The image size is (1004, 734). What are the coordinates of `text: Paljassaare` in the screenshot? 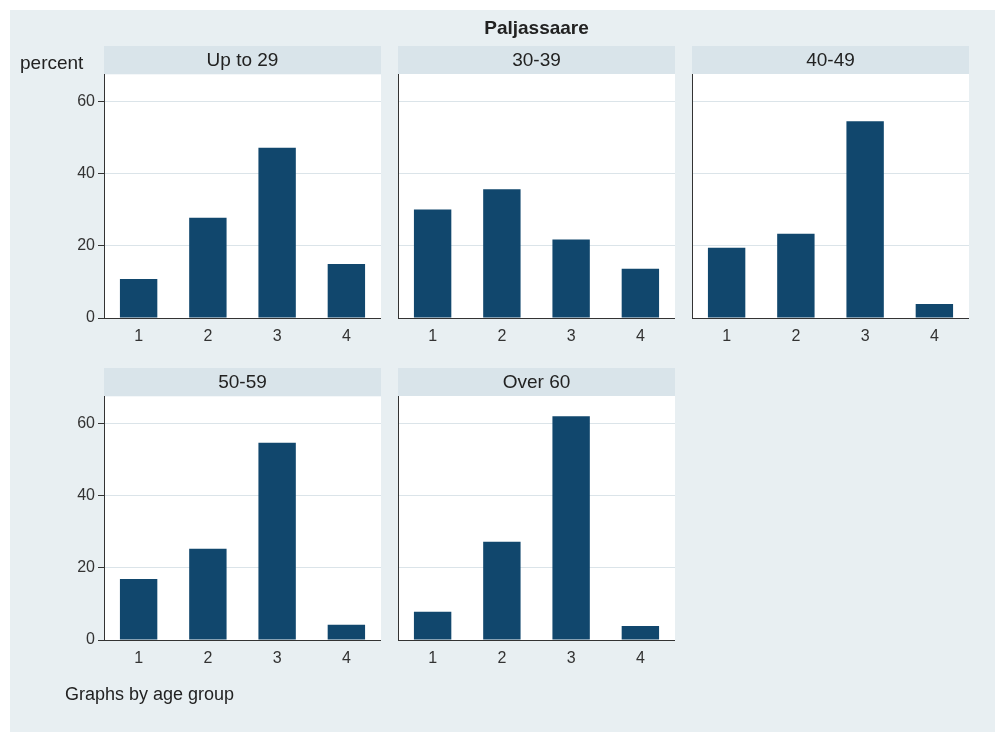 It's located at (536, 28).